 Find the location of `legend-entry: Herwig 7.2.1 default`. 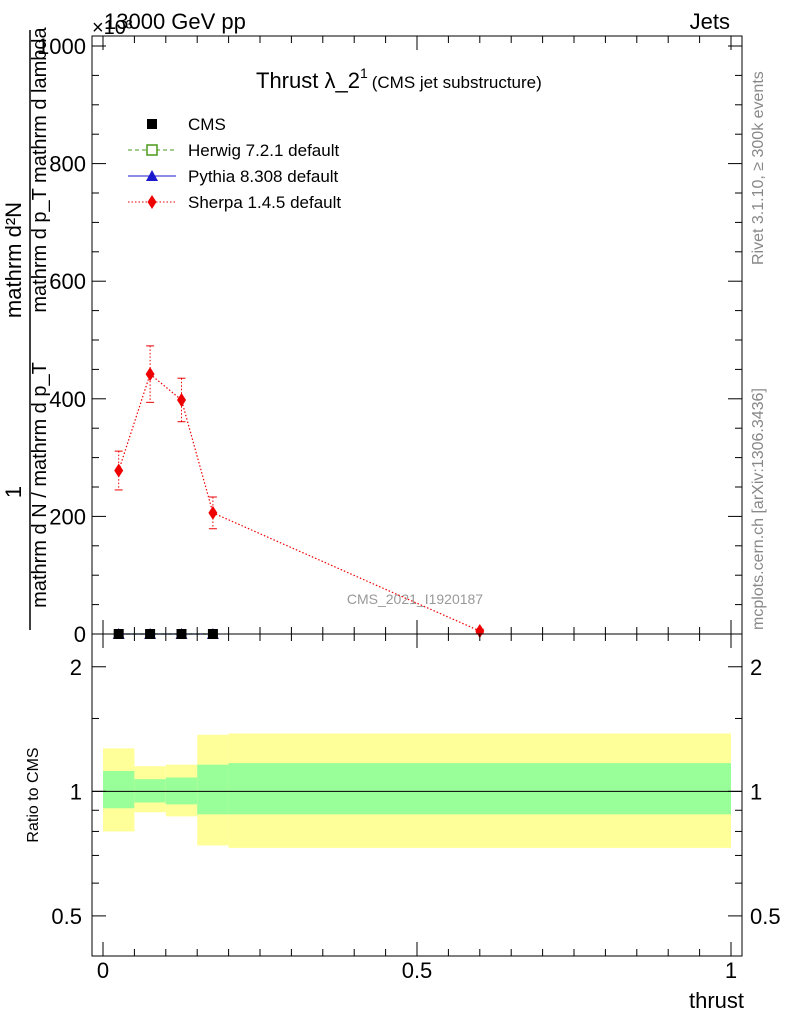

legend-entry: Herwig 7.2.1 default is located at coordinates (233, 150).